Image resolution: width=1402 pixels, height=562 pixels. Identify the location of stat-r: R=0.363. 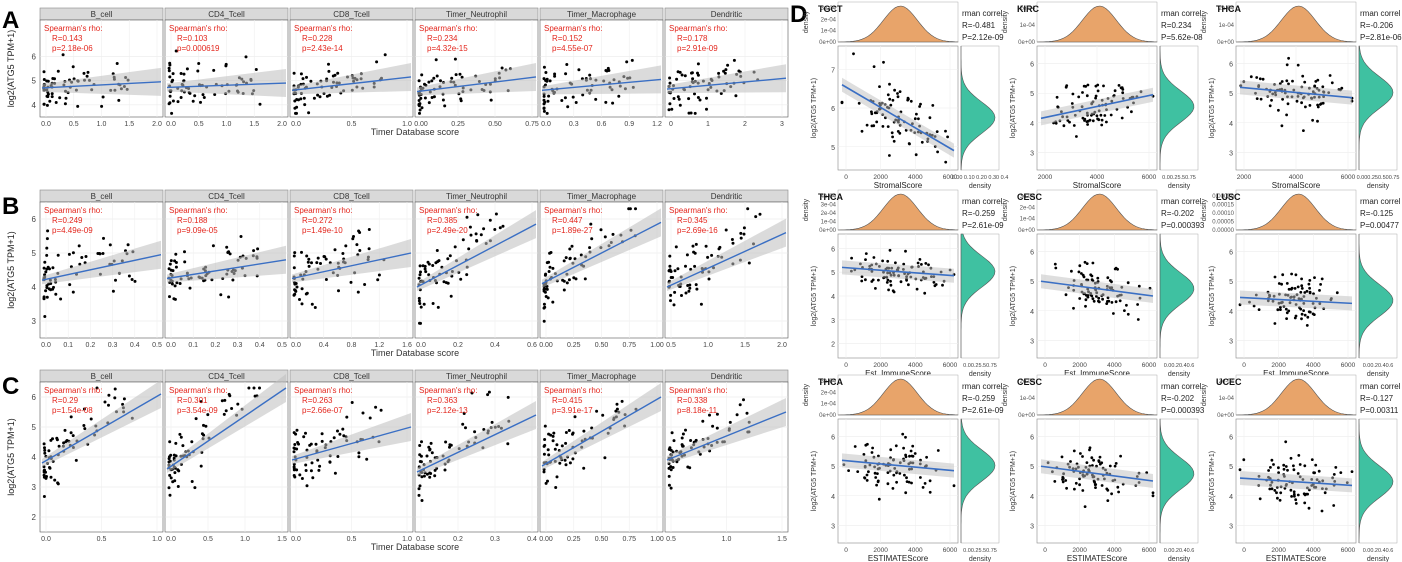
(442, 400).